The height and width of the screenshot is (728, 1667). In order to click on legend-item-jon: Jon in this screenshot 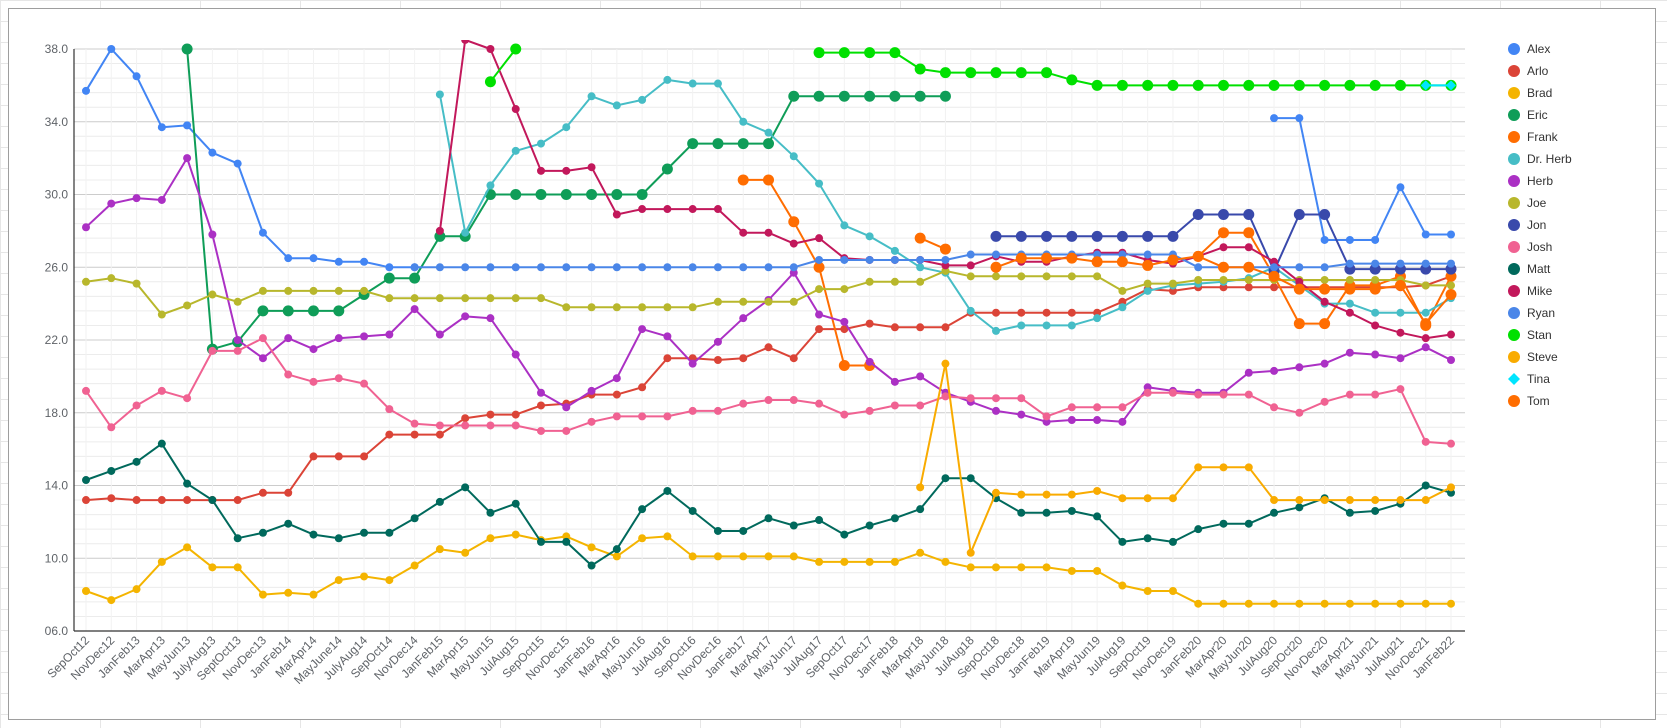, I will do `click(1527, 225)`.